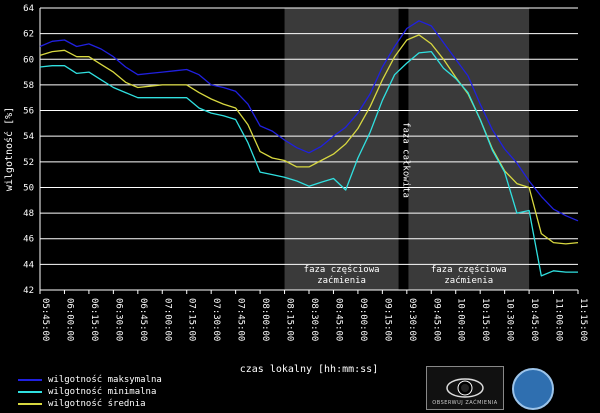  I want to click on y-tick-label: 44, so click(28, 265).